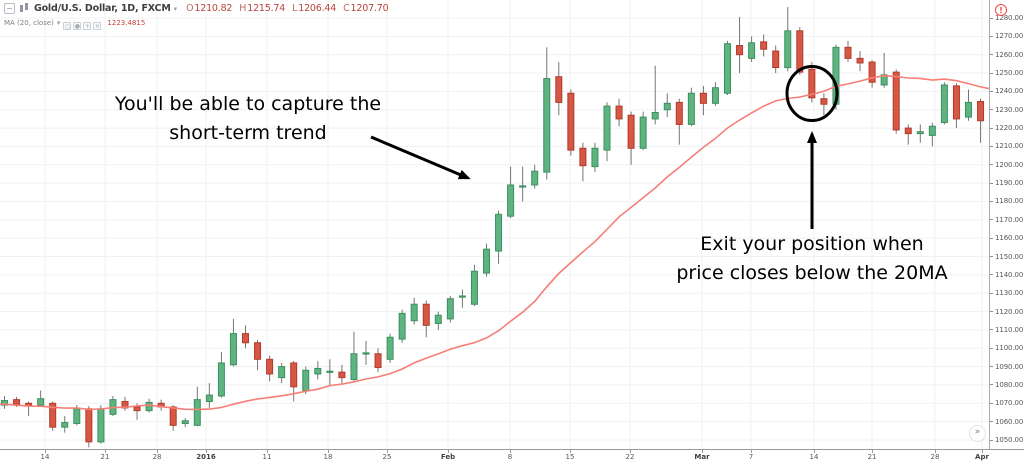 The height and width of the screenshot is (462, 1024). Describe the element at coordinates (1006, 36) in the screenshot. I see `price-tick-label: 1270.00` at that location.